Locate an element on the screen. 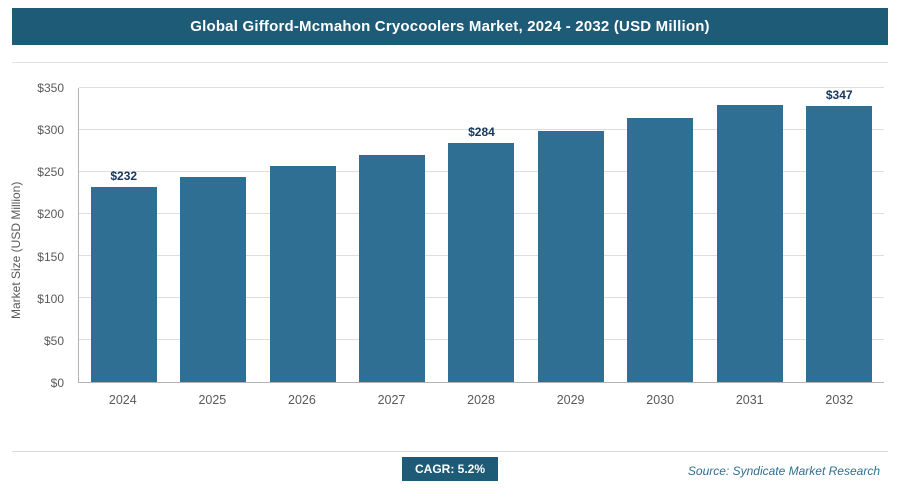 The width and height of the screenshot is (900, 500). y-tick-label: $100 is located at coordinates (50, 298).